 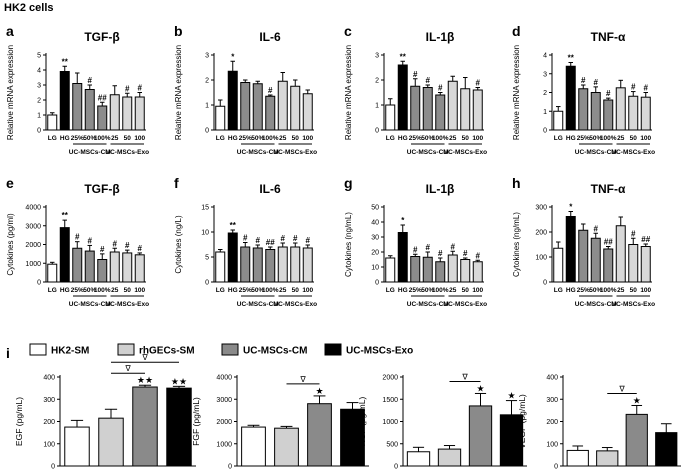 What do you see at coordinates (128, 290) in the screenshot?
I see `x-tick-label: 50` at bounding box center [128, 290].